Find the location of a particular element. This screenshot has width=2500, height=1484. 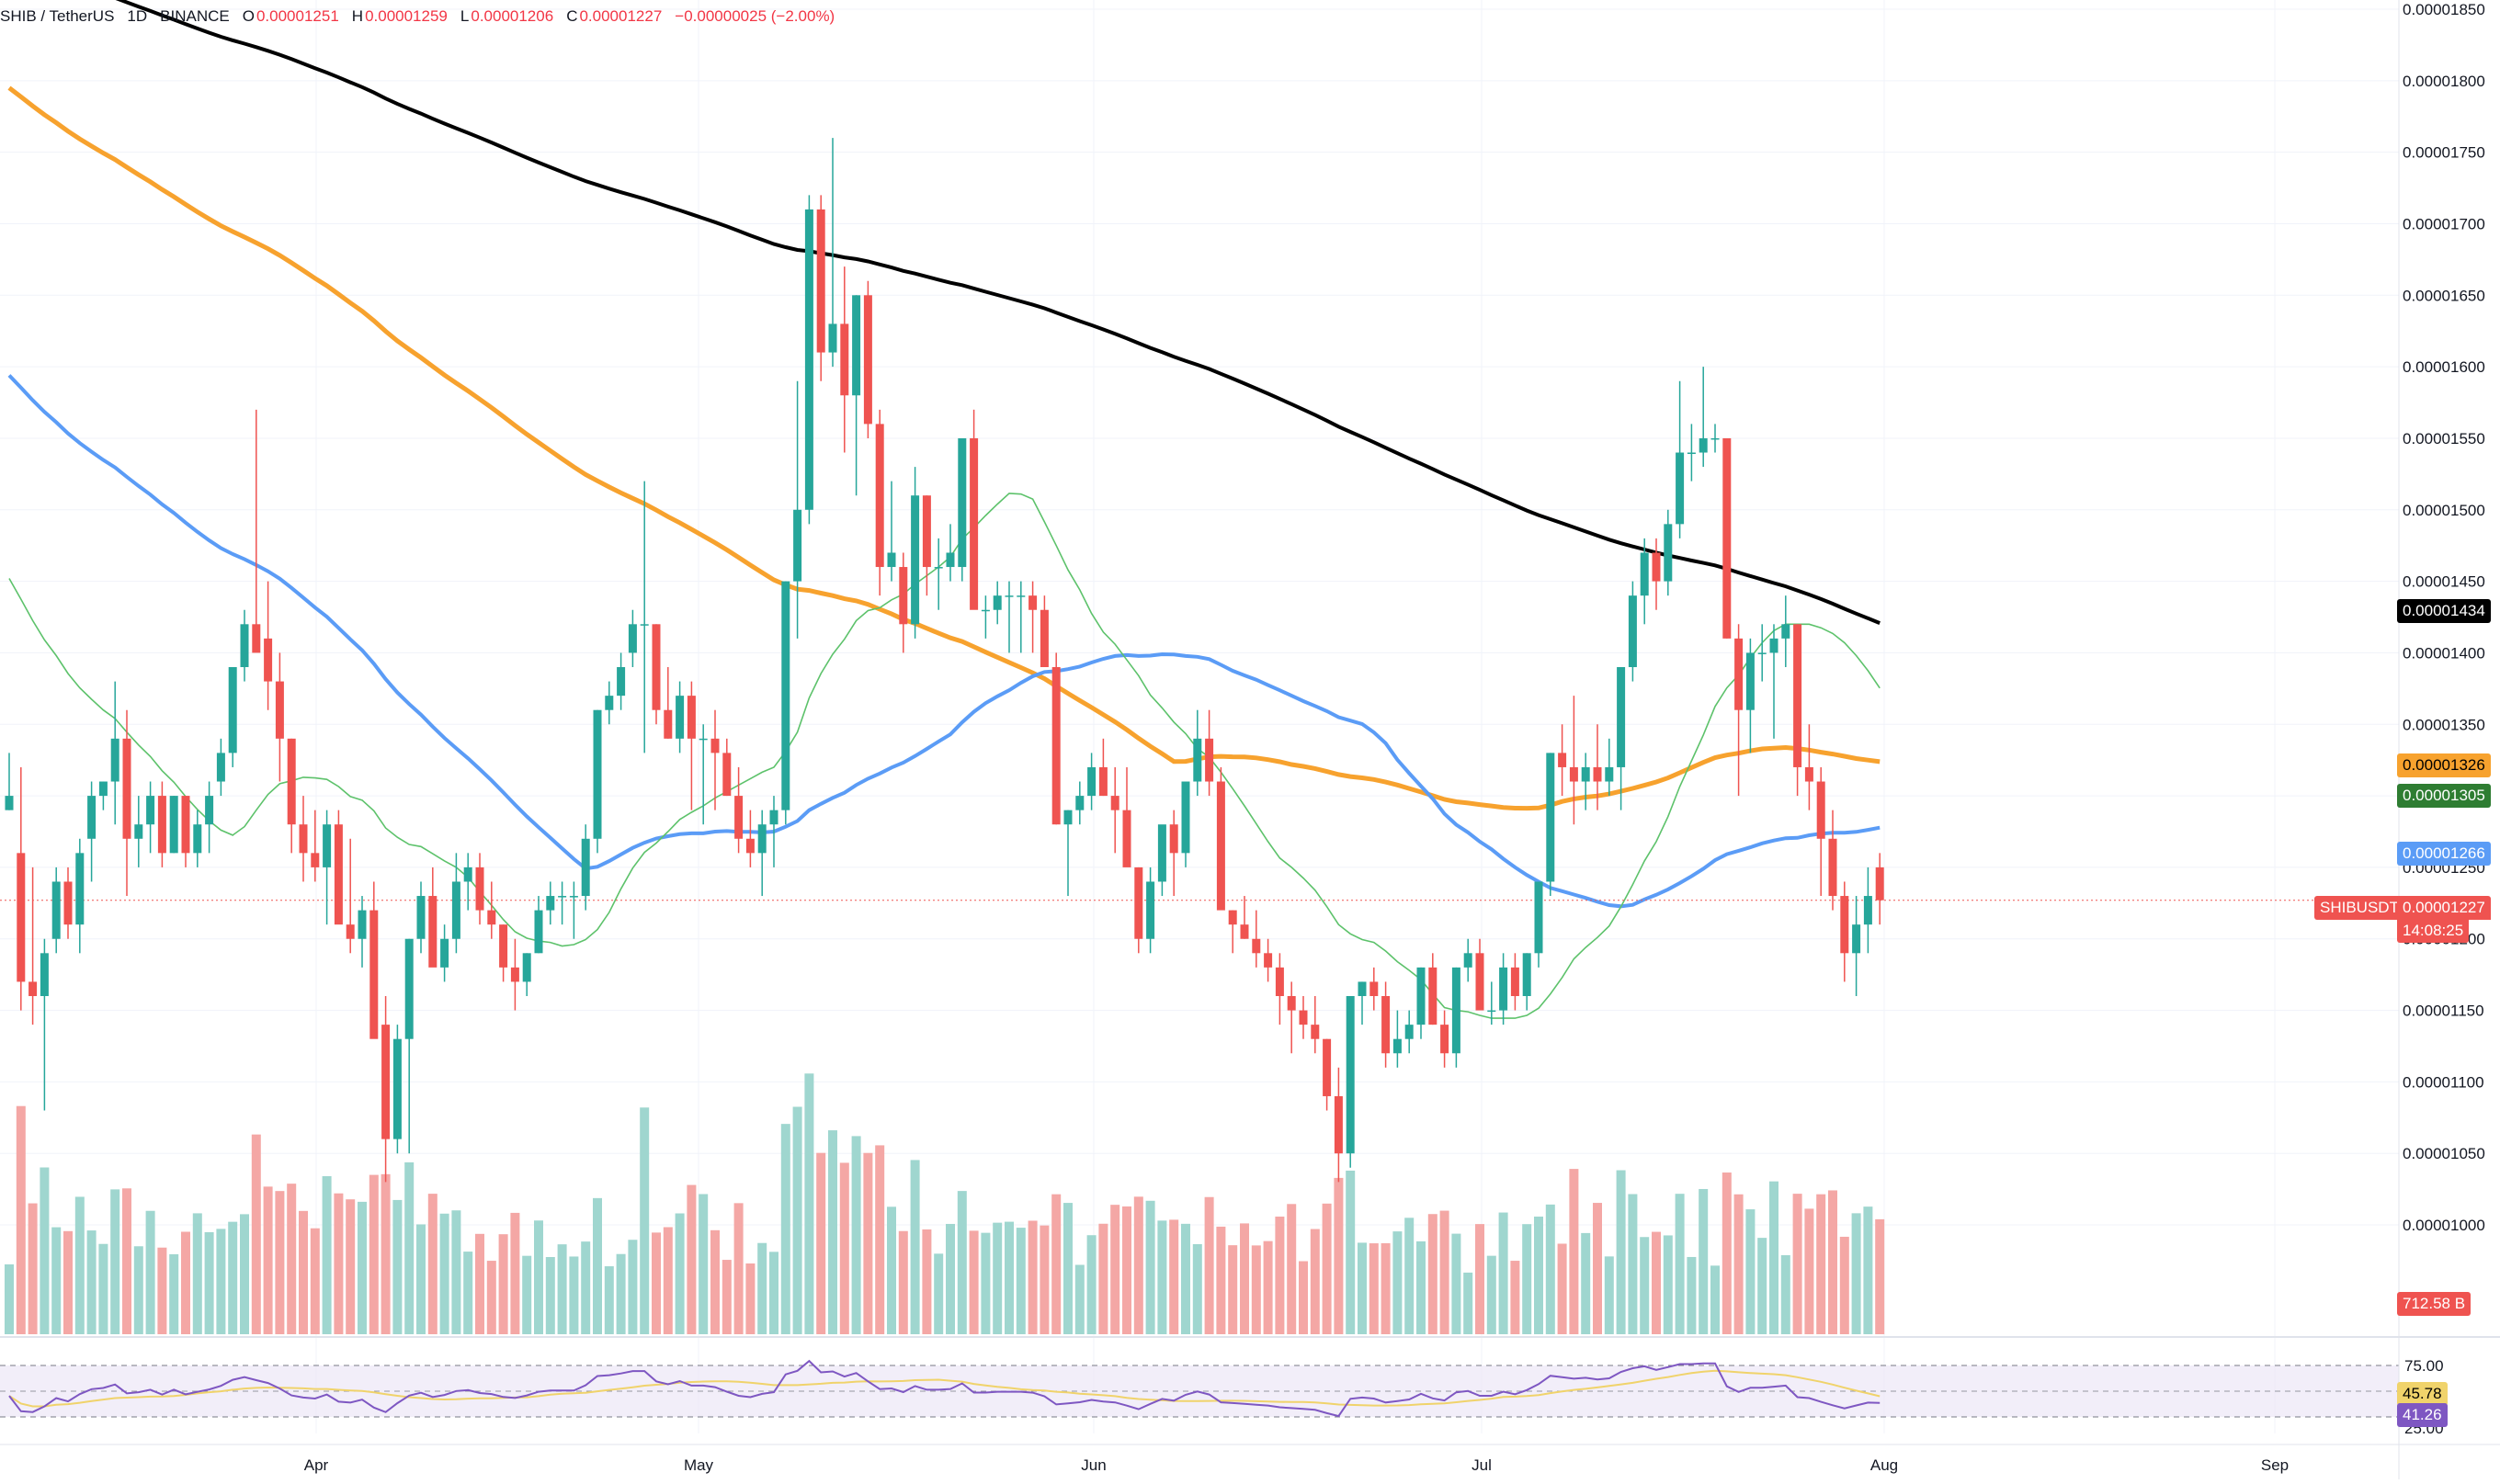

close-value: 0.00001227 is located at coordinates (621, 16).